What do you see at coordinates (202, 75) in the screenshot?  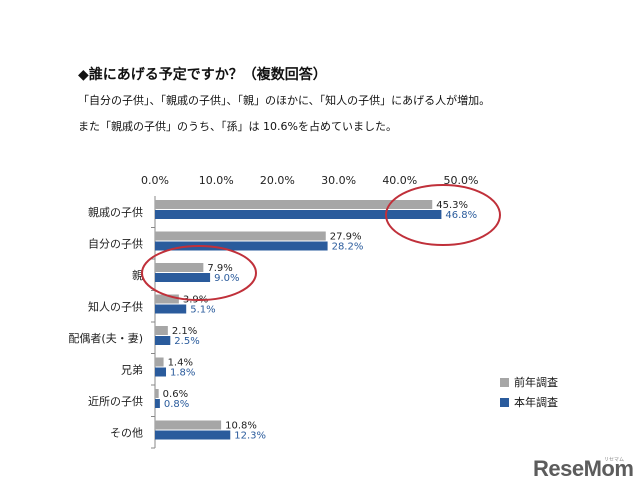 I see `chart-title: ◆誰にあげる予定ですか？（複数回答）` at bounding box center [202, 75].